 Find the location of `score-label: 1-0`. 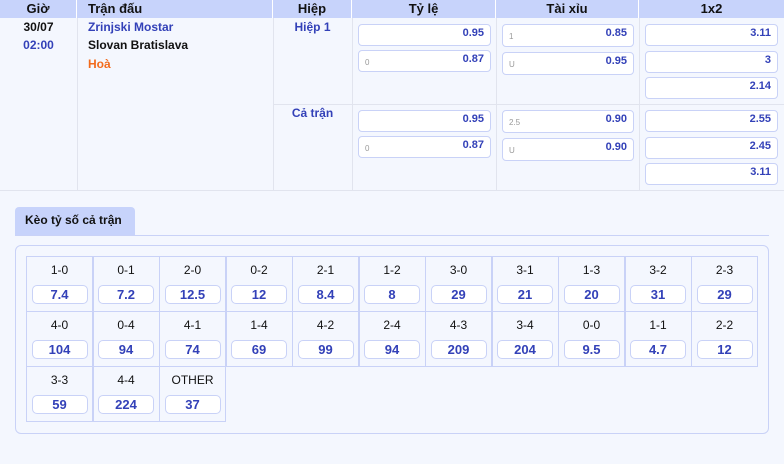

score-label: 1-0 is located at coordinates (59, 270).